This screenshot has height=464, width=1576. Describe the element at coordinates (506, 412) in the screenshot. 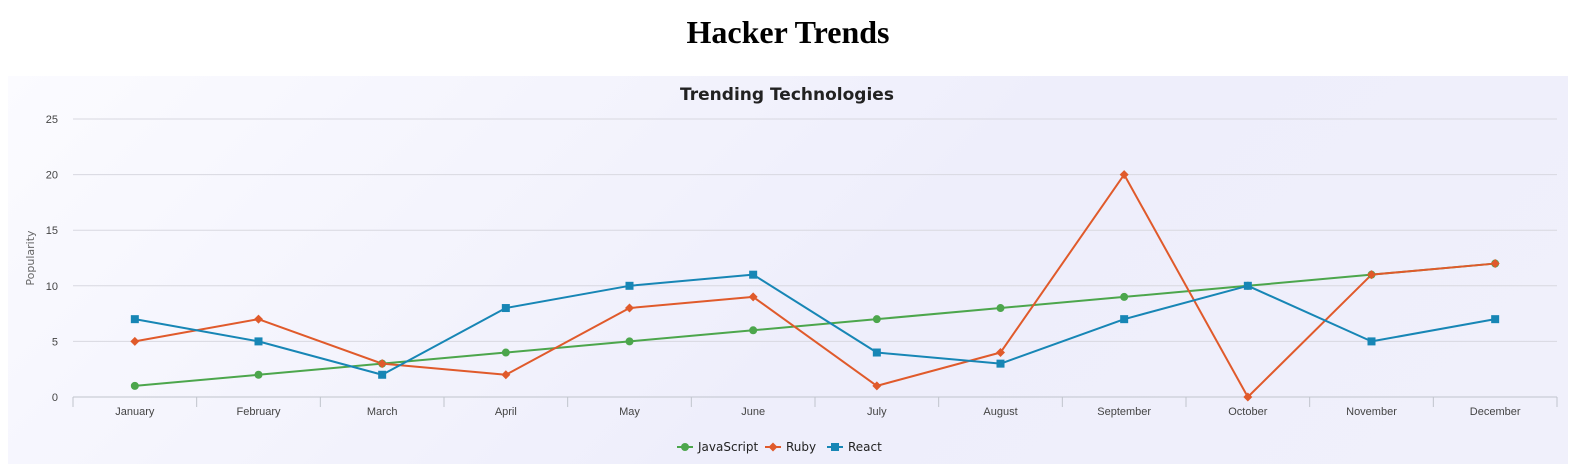

I see `x-tick-label: April` at that location.